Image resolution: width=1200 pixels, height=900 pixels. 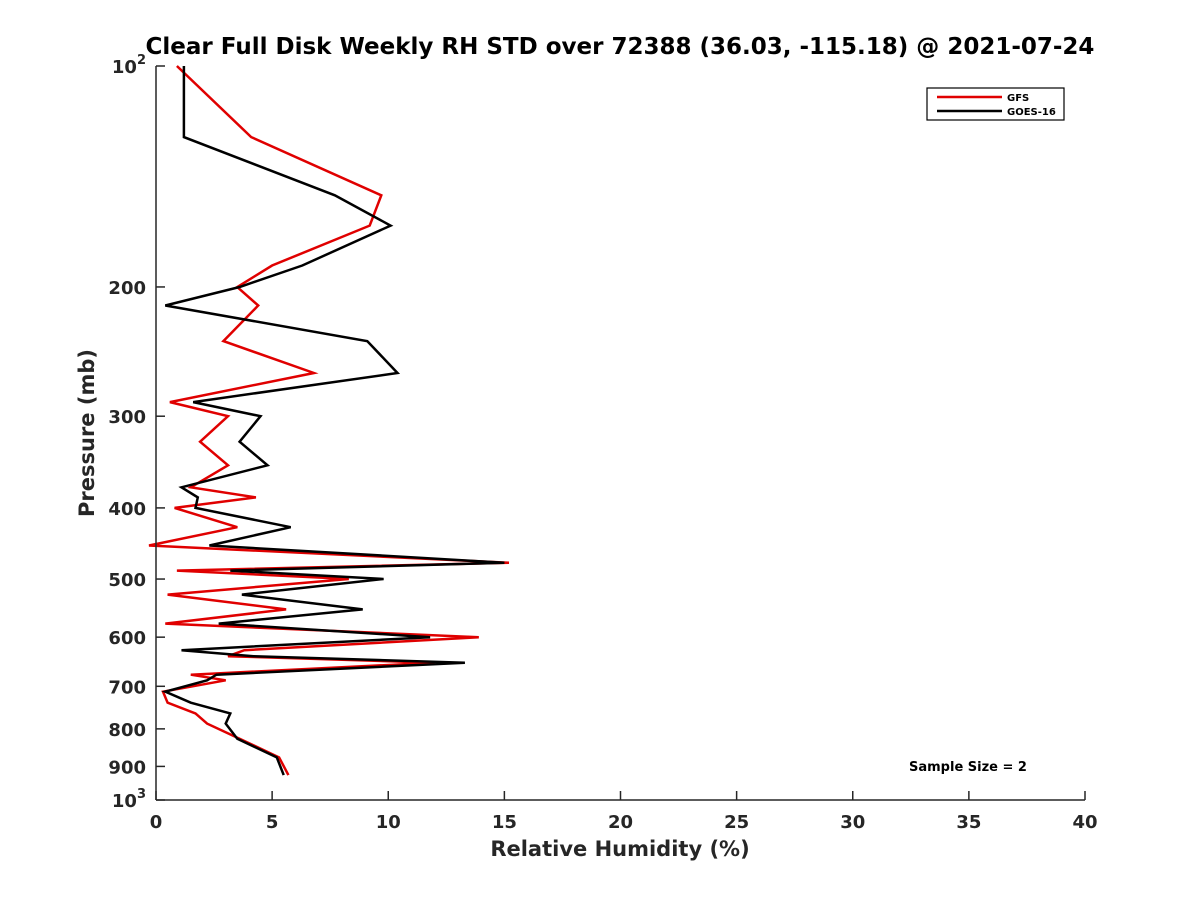 I want to click on x-tick-label: 15, so click(x=504, y=822).